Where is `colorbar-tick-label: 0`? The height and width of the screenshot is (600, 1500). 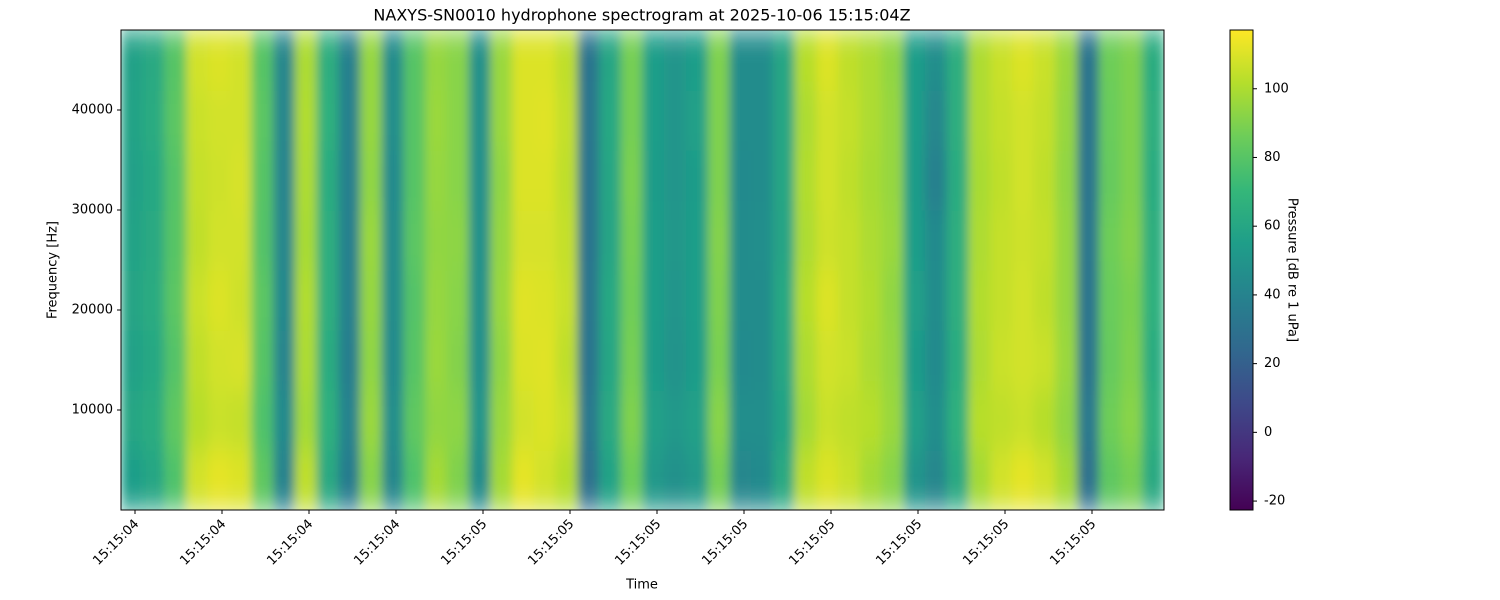
colorbar-tick-label: 0 is located at coordinates (1268, 432).